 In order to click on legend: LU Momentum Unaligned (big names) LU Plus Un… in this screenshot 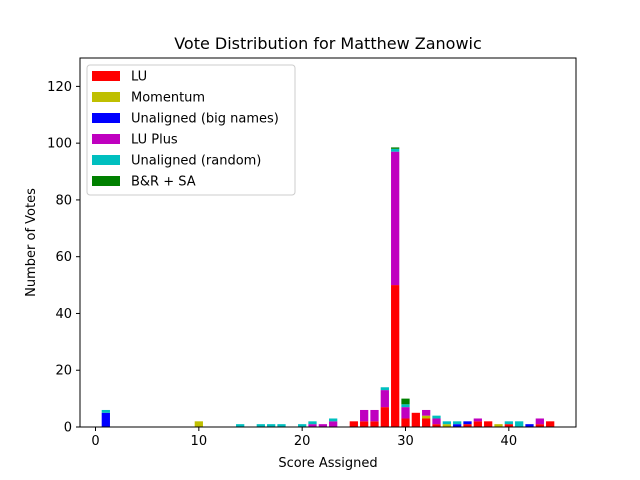, I will do `click(191, 130)`.